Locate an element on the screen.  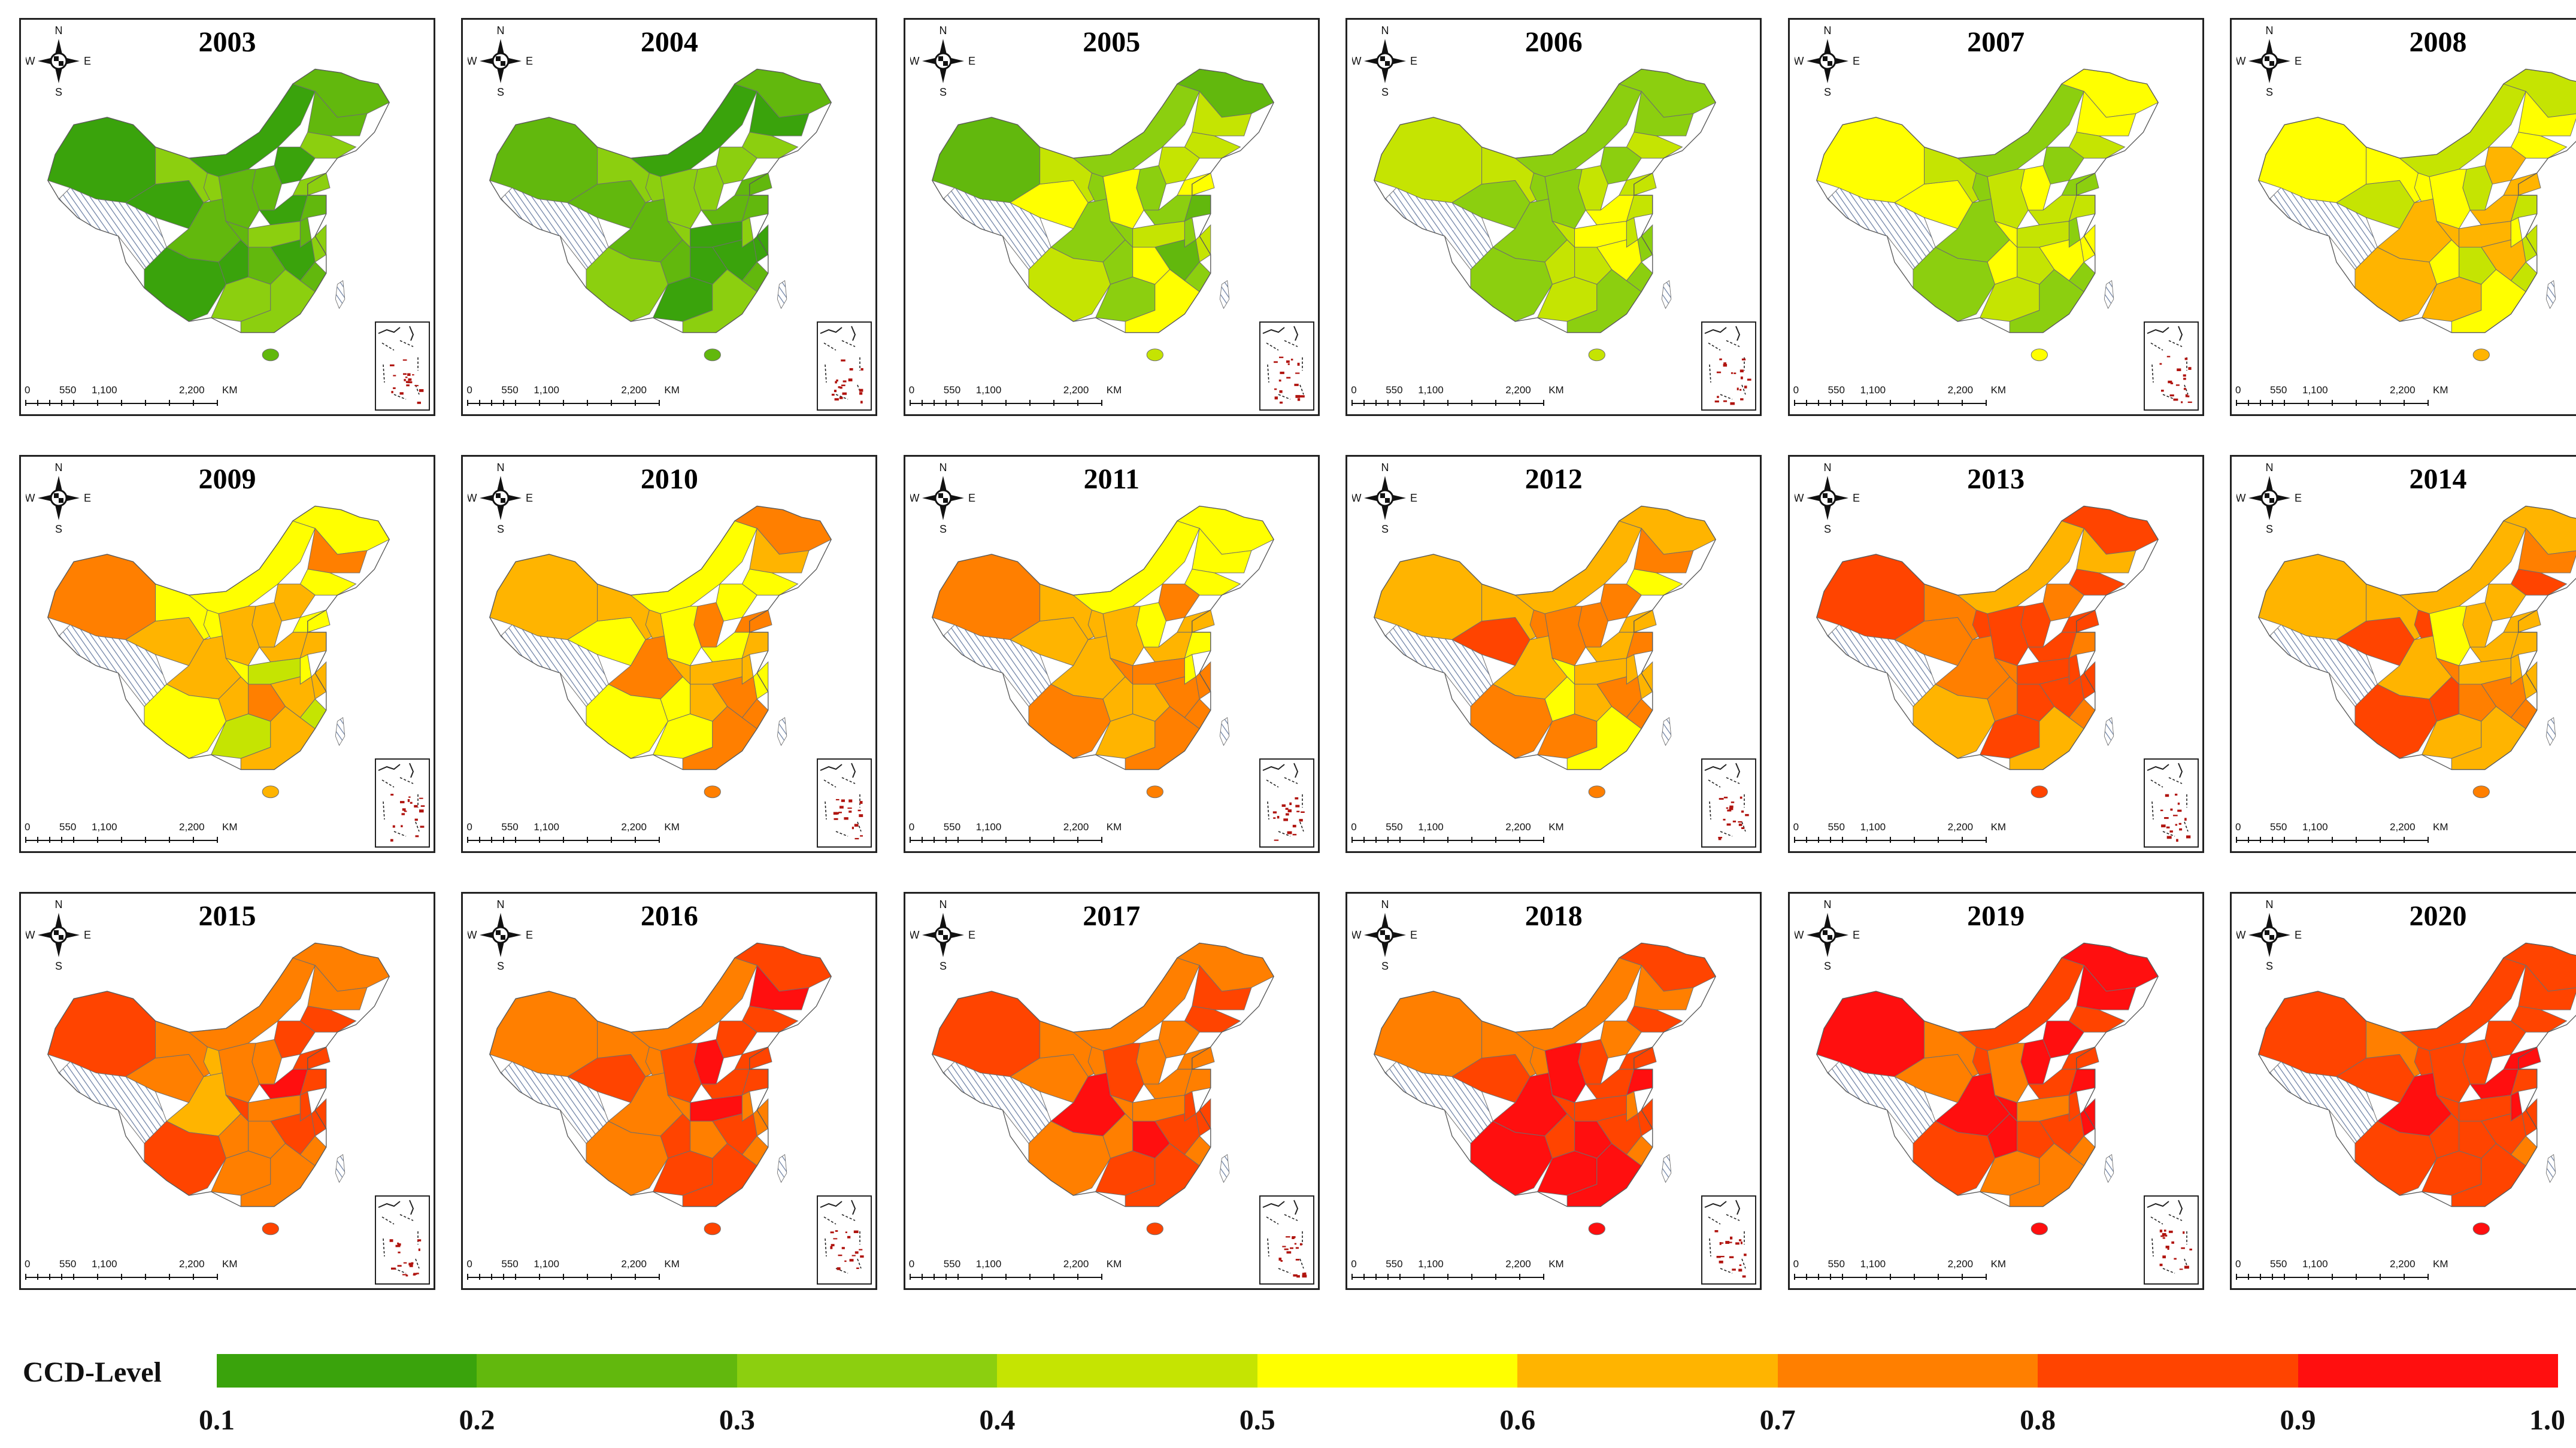
legend-tick-label: 0.4 is located at coordinates (997, 1420).